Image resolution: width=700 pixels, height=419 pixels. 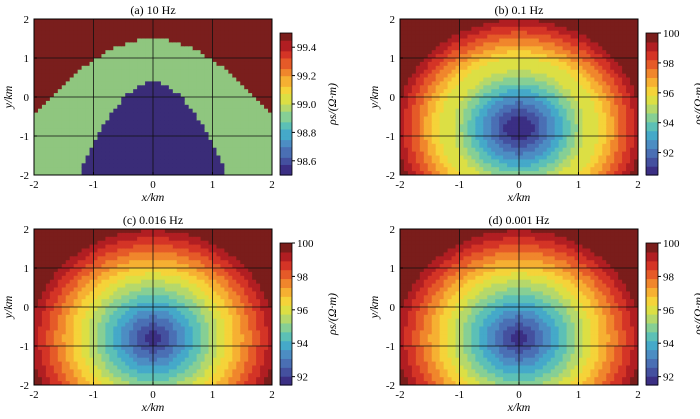 I want to click on x-tick-label: 2, so click(x=638, y=185).